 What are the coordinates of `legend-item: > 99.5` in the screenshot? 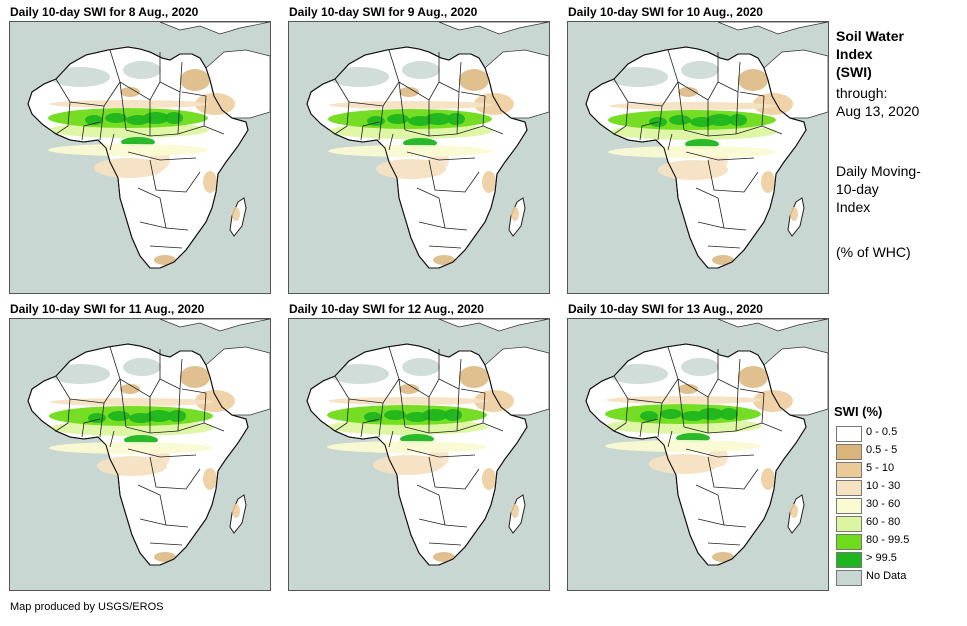 It's located at (865, 560).